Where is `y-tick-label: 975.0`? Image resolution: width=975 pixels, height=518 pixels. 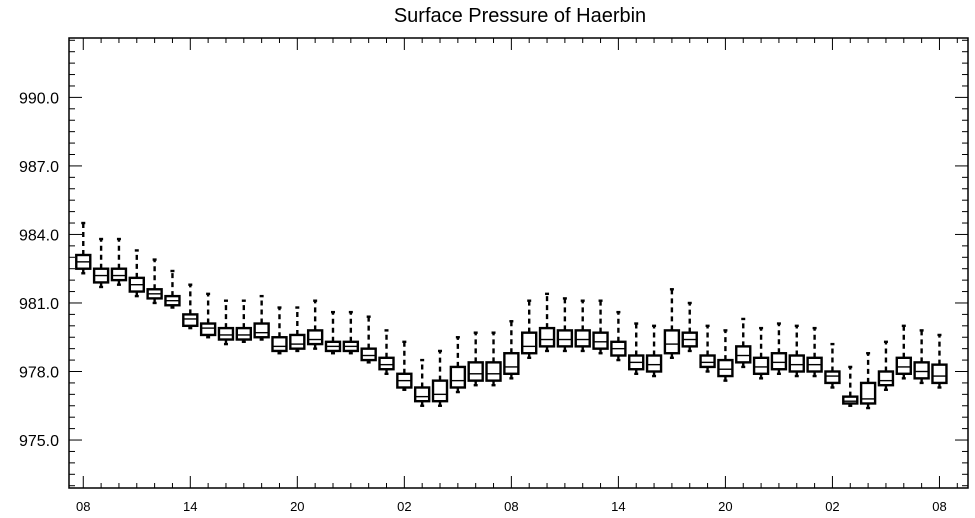 y-tick-label: 975.0 is located at coordinates (39, 441).